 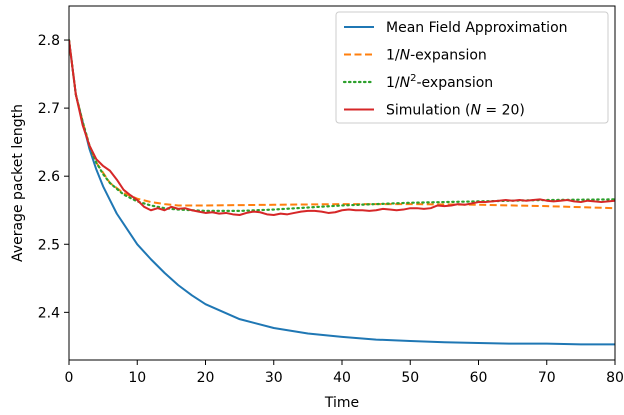 I want to click on x-tick-label: 0, so click(x=69, y=378).